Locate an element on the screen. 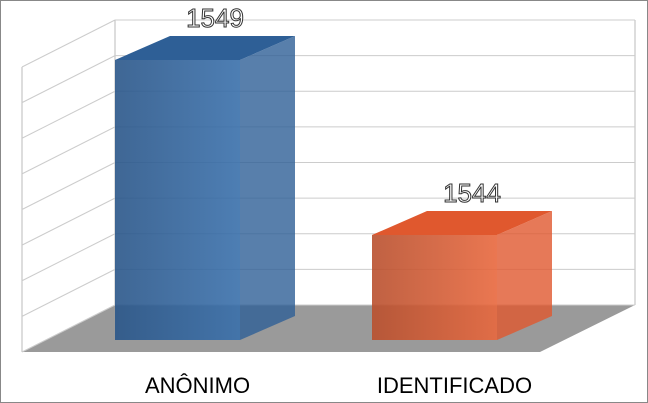  bar is located at coordinates (462, 275).